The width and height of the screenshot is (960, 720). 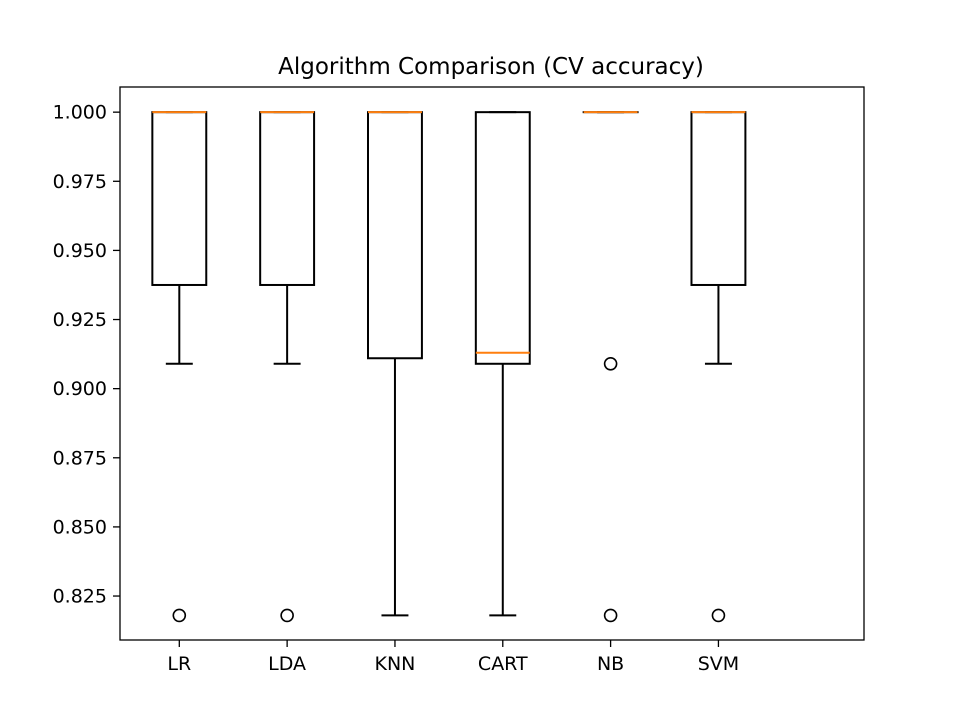 I want to click on x-tick-label: LDA, so click(x=287, y=664).